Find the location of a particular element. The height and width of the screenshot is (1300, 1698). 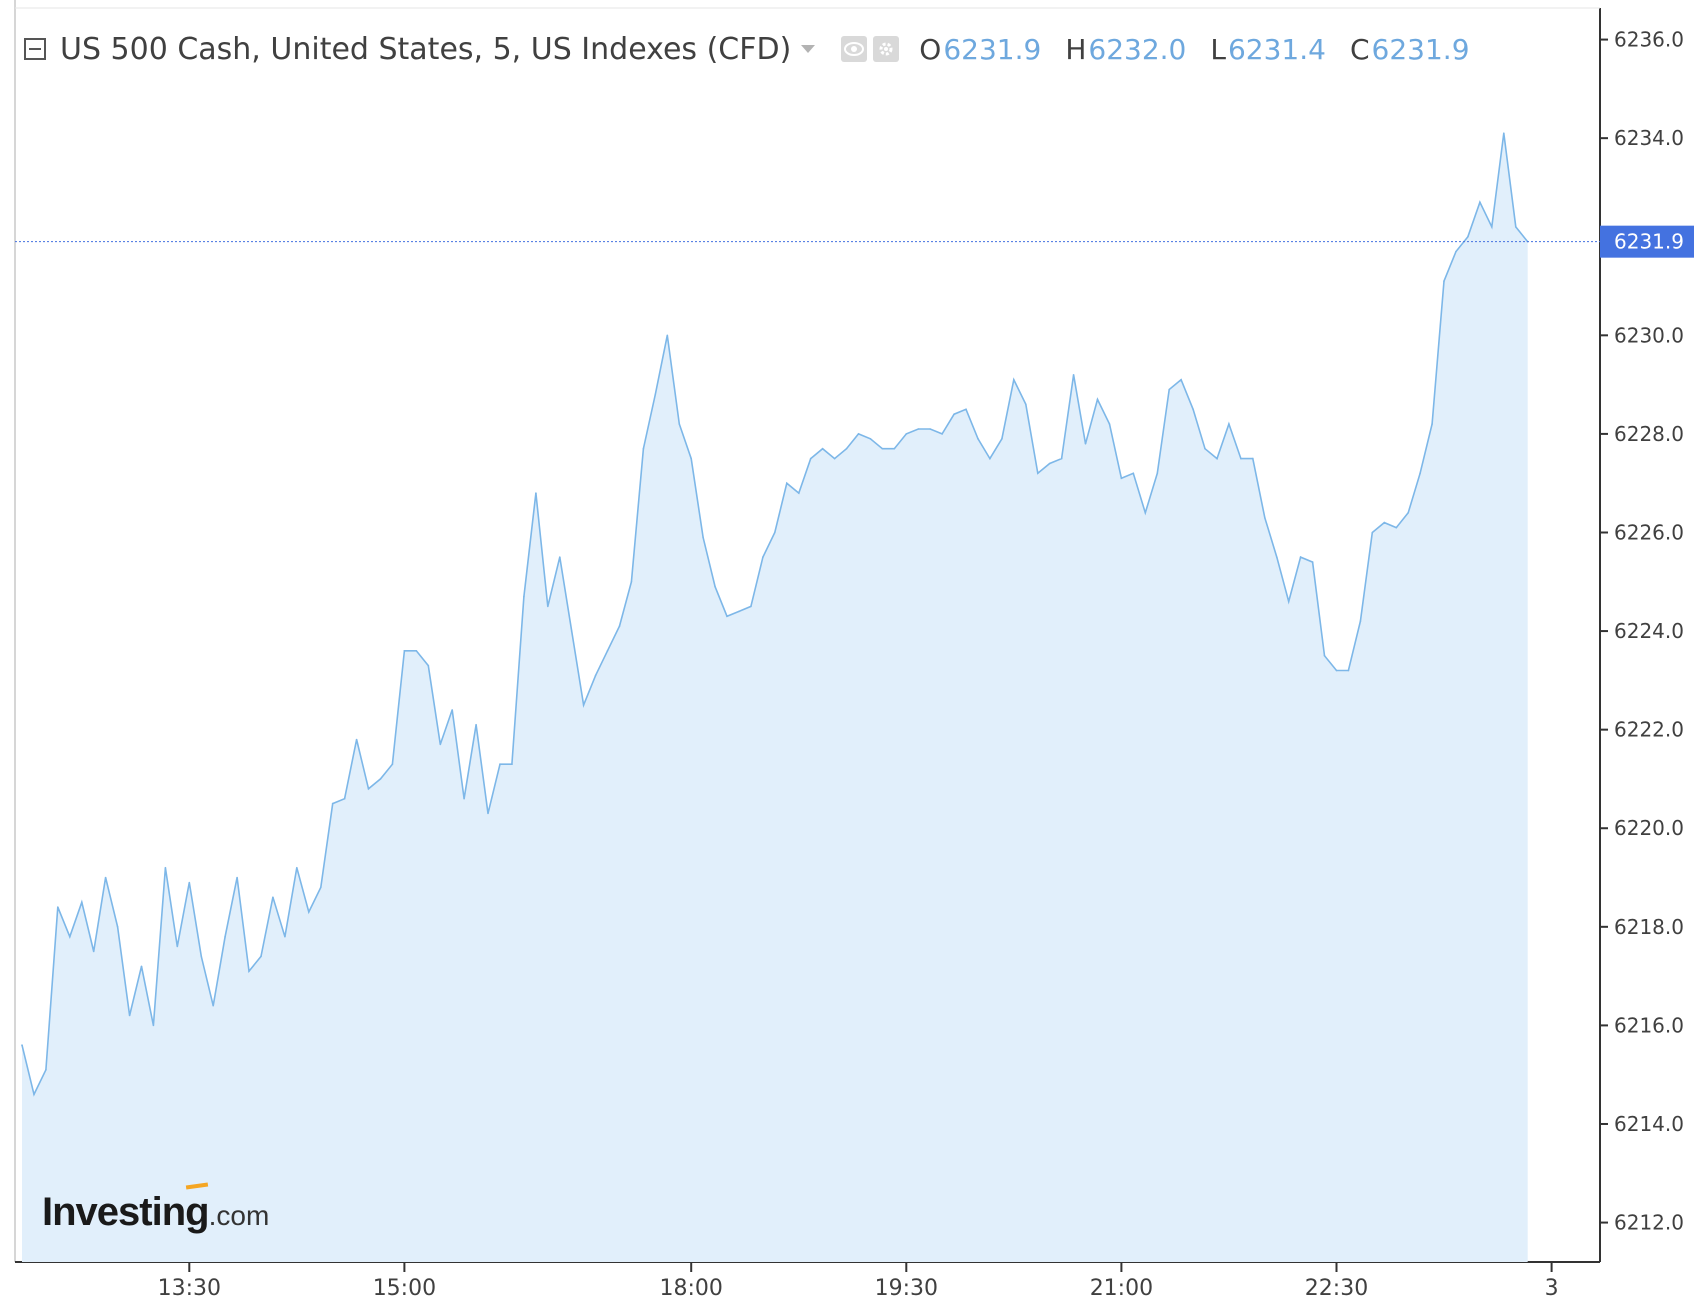

ohlc-low: L 6231.4 is located at coordinates (1273, 49).